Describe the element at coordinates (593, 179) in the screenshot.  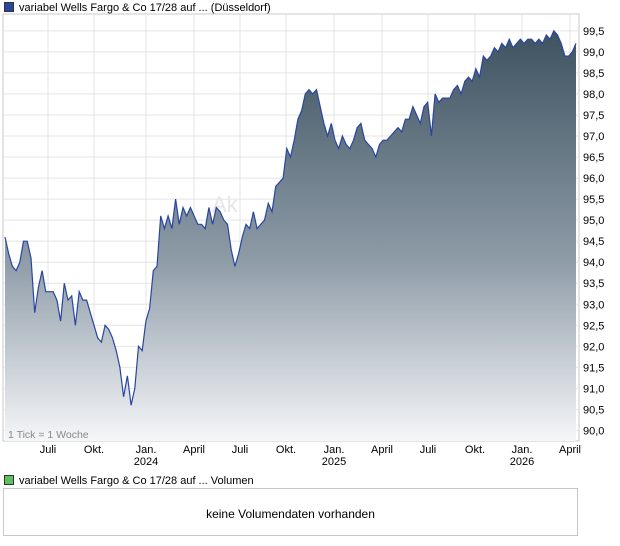
I see `y-tick-label: 96,0` at that location.